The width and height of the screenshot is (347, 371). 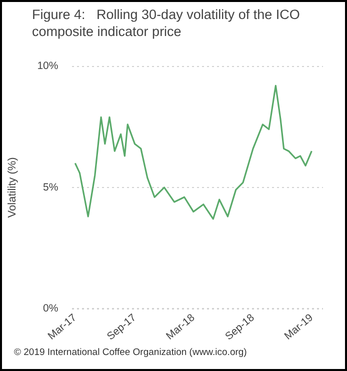 I want to click on y-tick-label: 5%, so click(x=50, y=187).